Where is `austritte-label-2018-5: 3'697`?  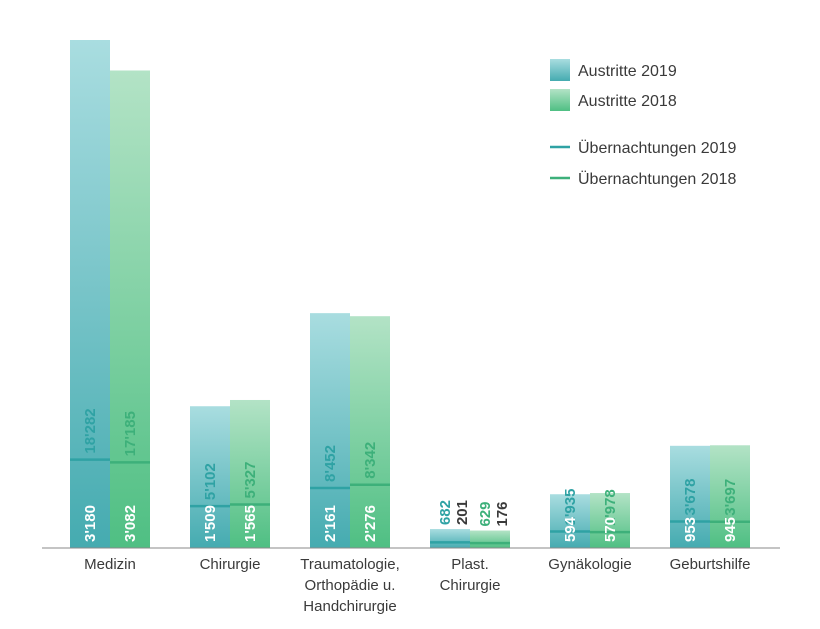 austritte-label-2018-5: 3'697 is located at coordinates (730, 497).